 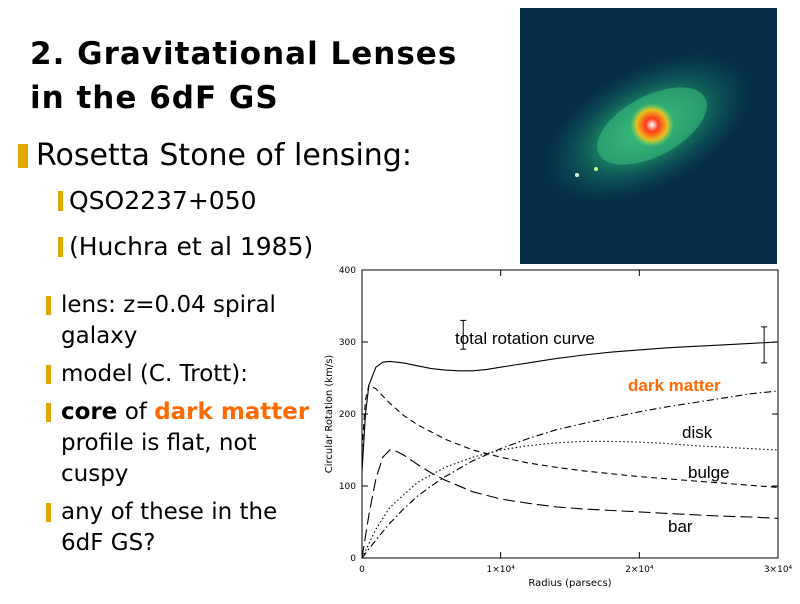 I want to click on list-item: any of these in the 6dF GS?, so click(x=186, y=528).